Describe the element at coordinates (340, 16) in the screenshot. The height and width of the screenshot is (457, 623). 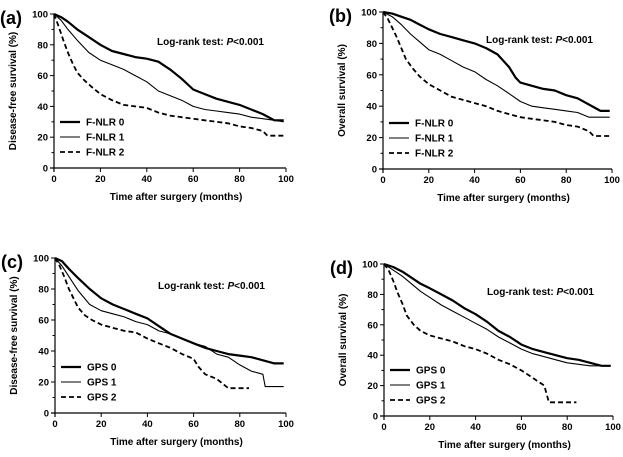
I see `panel-label: (b)` at that location.